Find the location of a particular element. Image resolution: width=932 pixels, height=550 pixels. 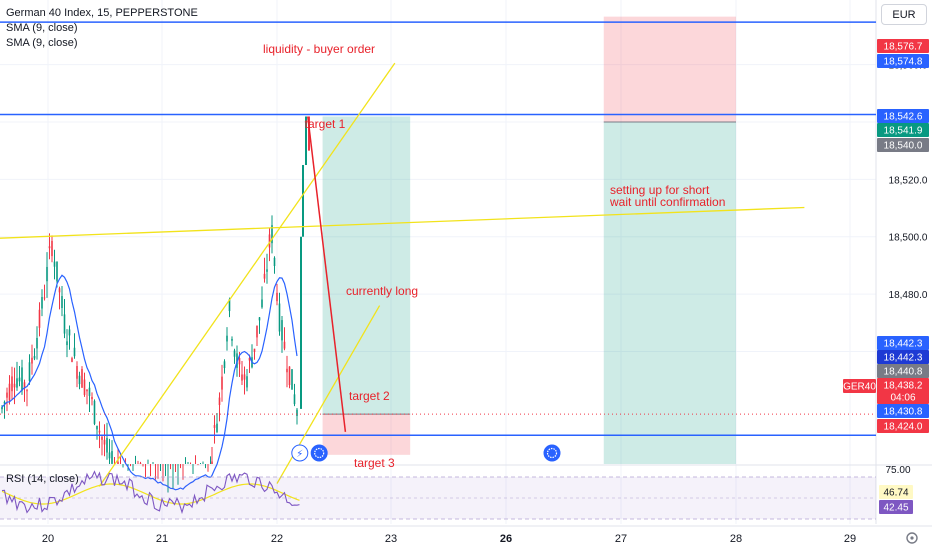

time-axis: 20 21 22 23 26 27 28 29 is located at coordinates (480, 538).